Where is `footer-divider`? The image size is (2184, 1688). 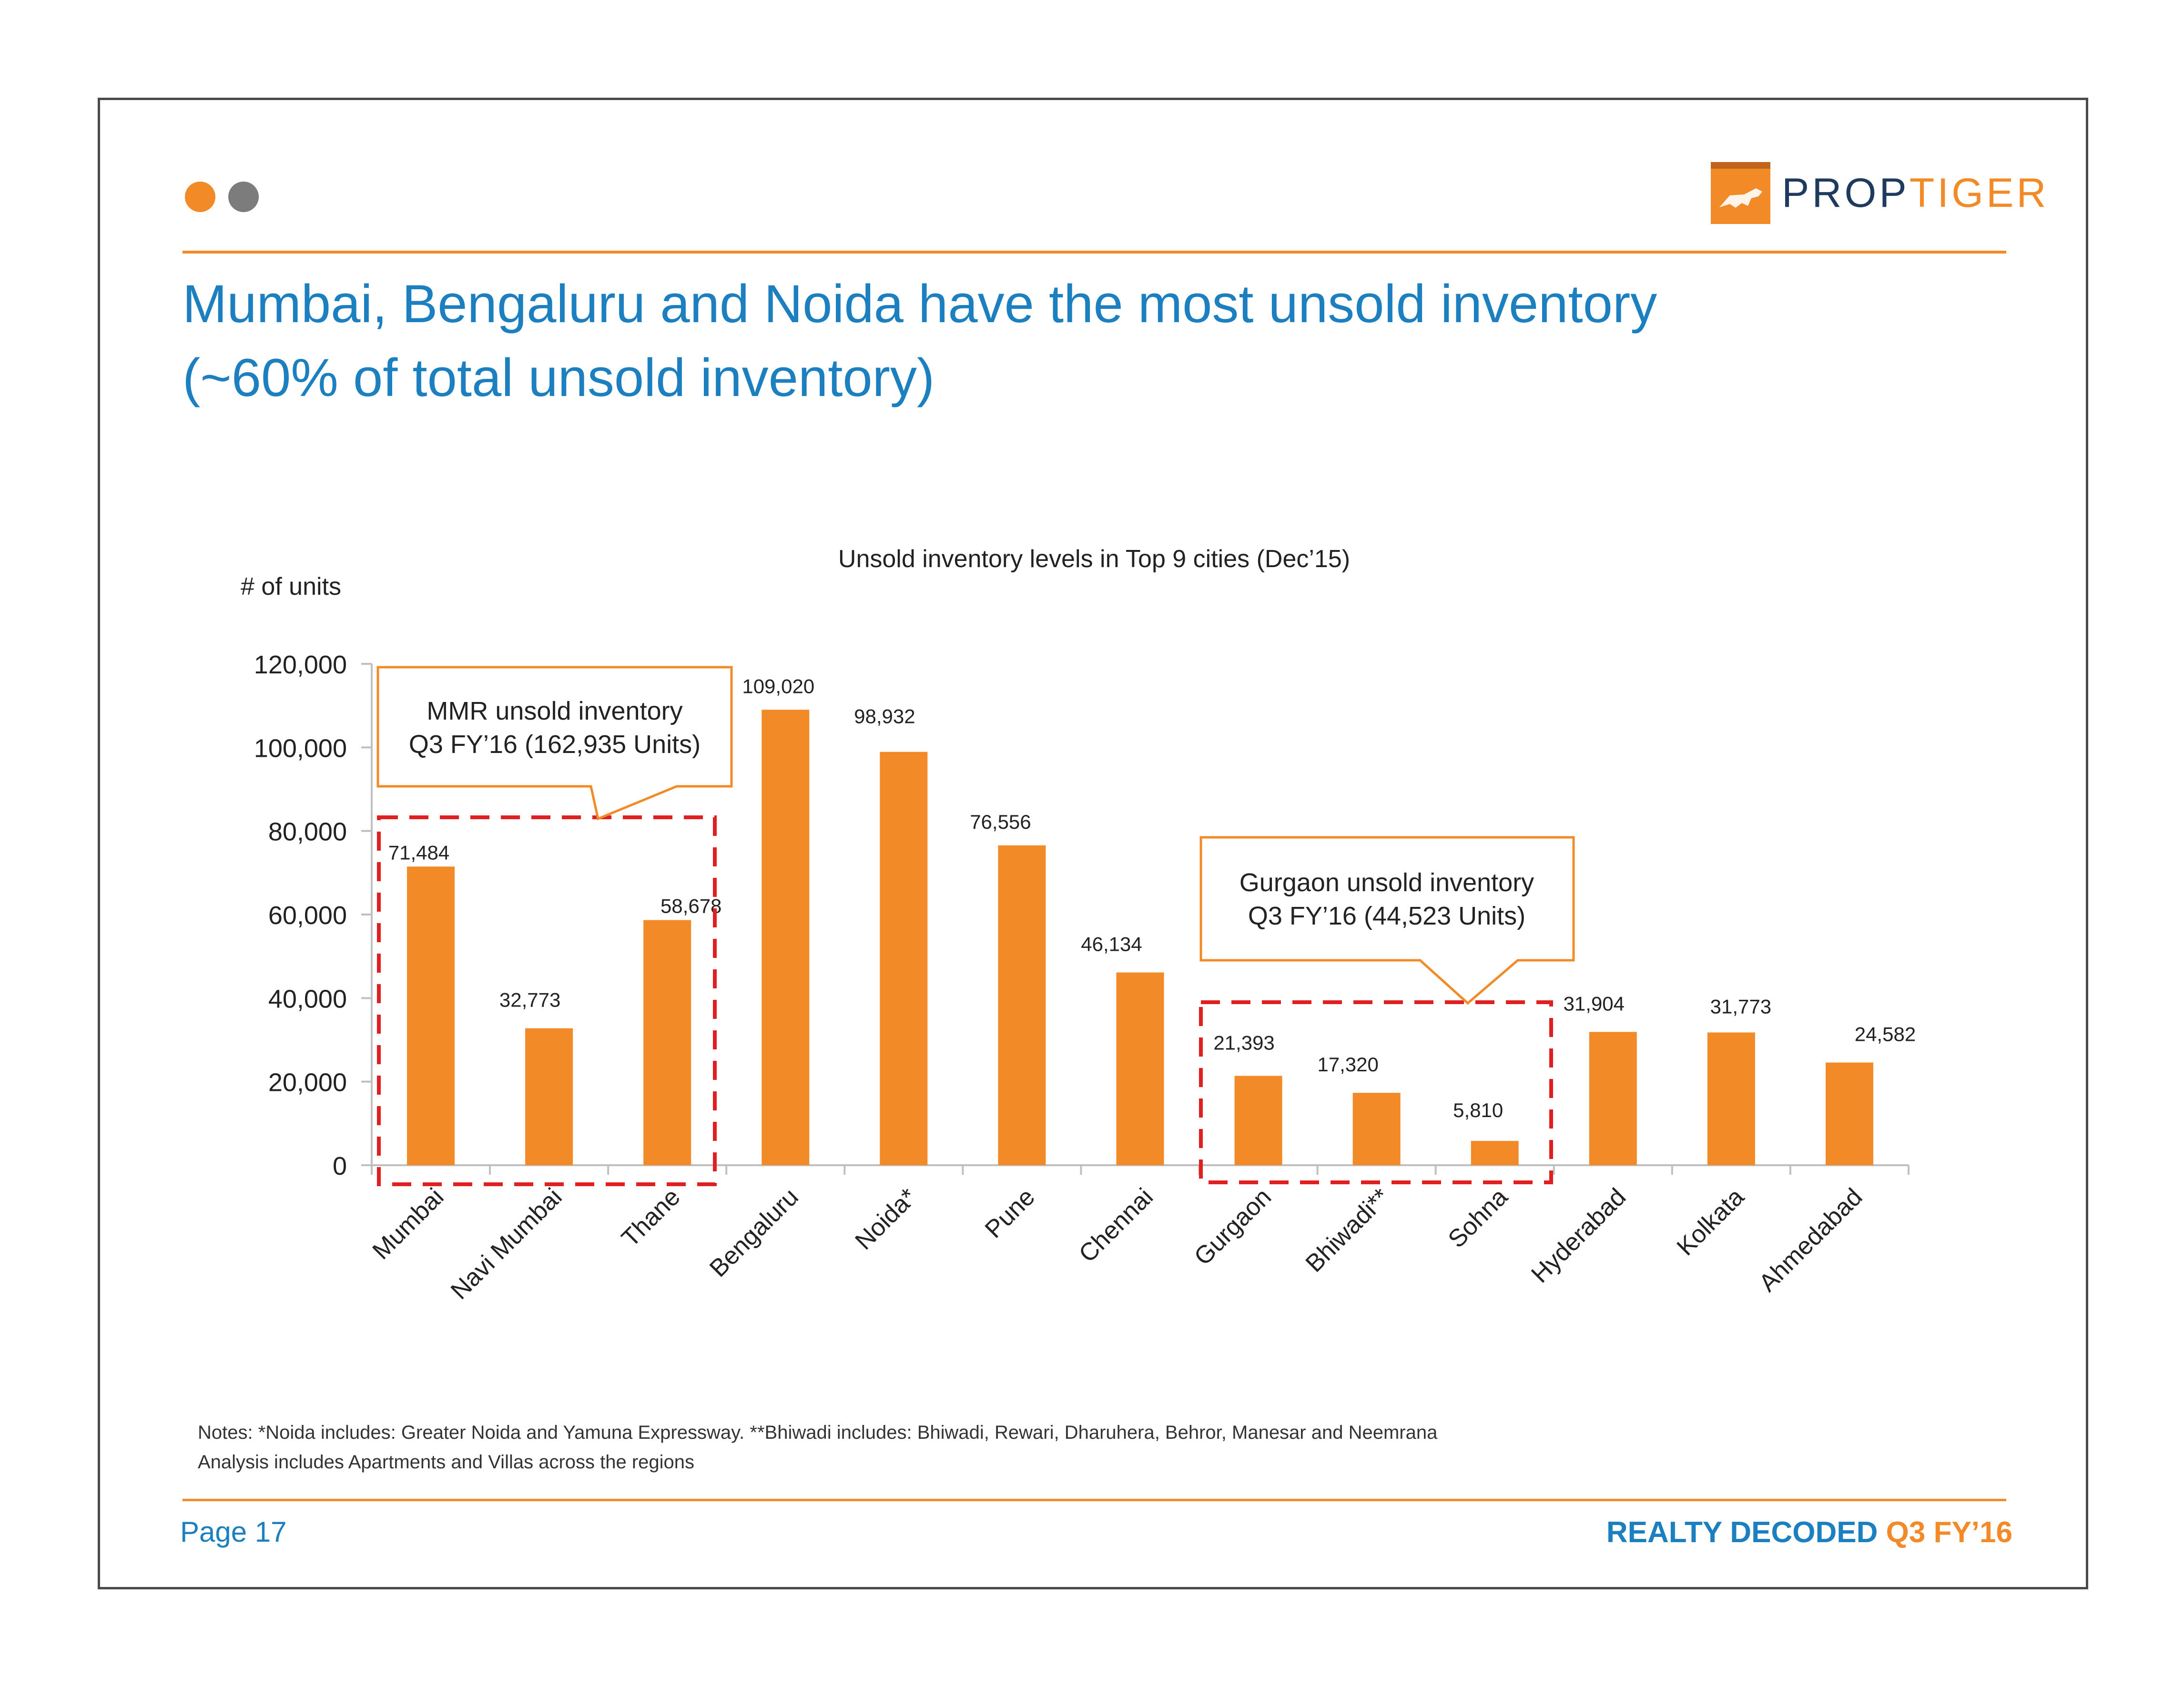
footer-divider is located at coordinates (1094, 1500).